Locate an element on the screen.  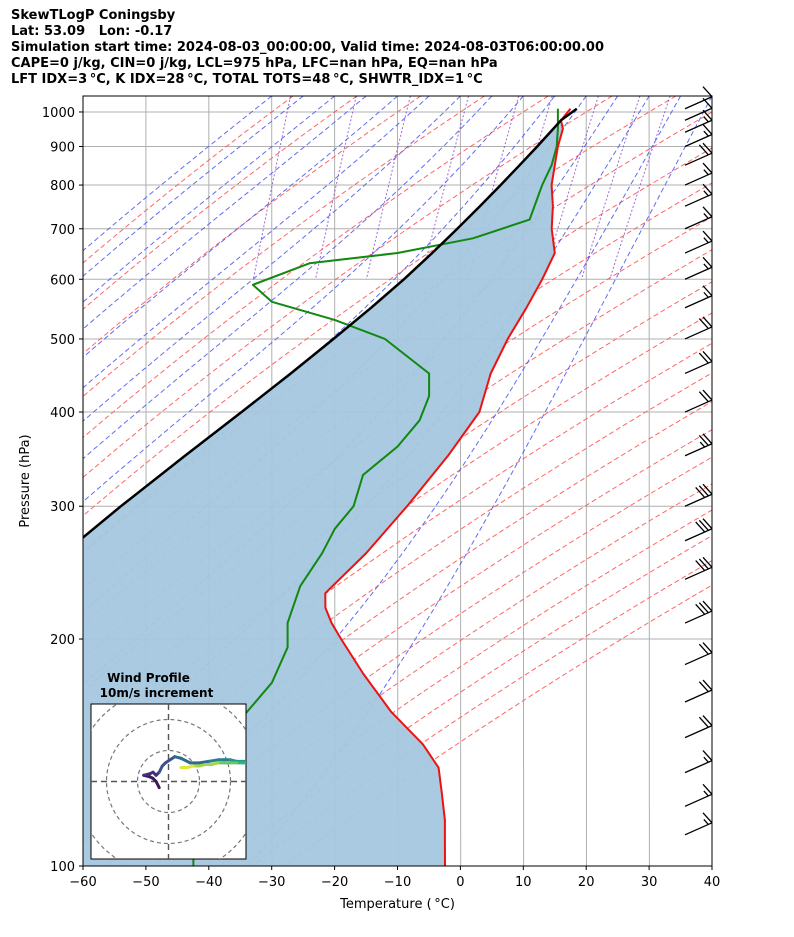
x-tick-label: −10 is located at coordinates (397, 882).